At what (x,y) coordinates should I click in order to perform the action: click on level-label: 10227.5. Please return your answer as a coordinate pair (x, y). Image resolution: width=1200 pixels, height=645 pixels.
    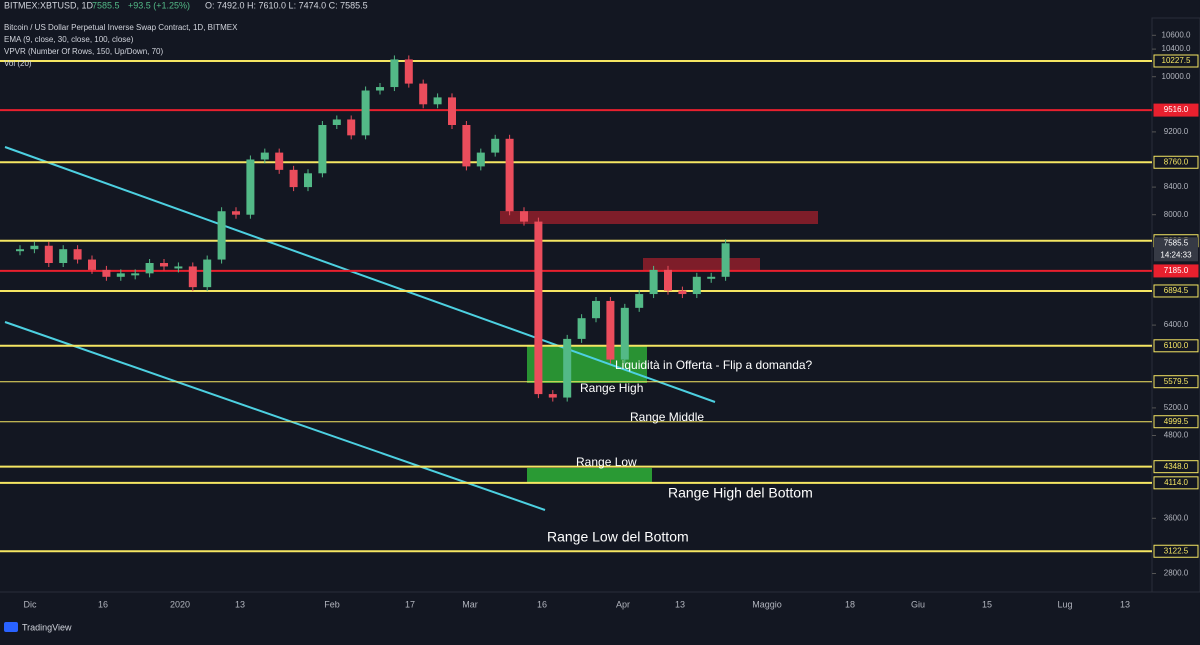
    Looking at the image, I should click on (1176, 60).